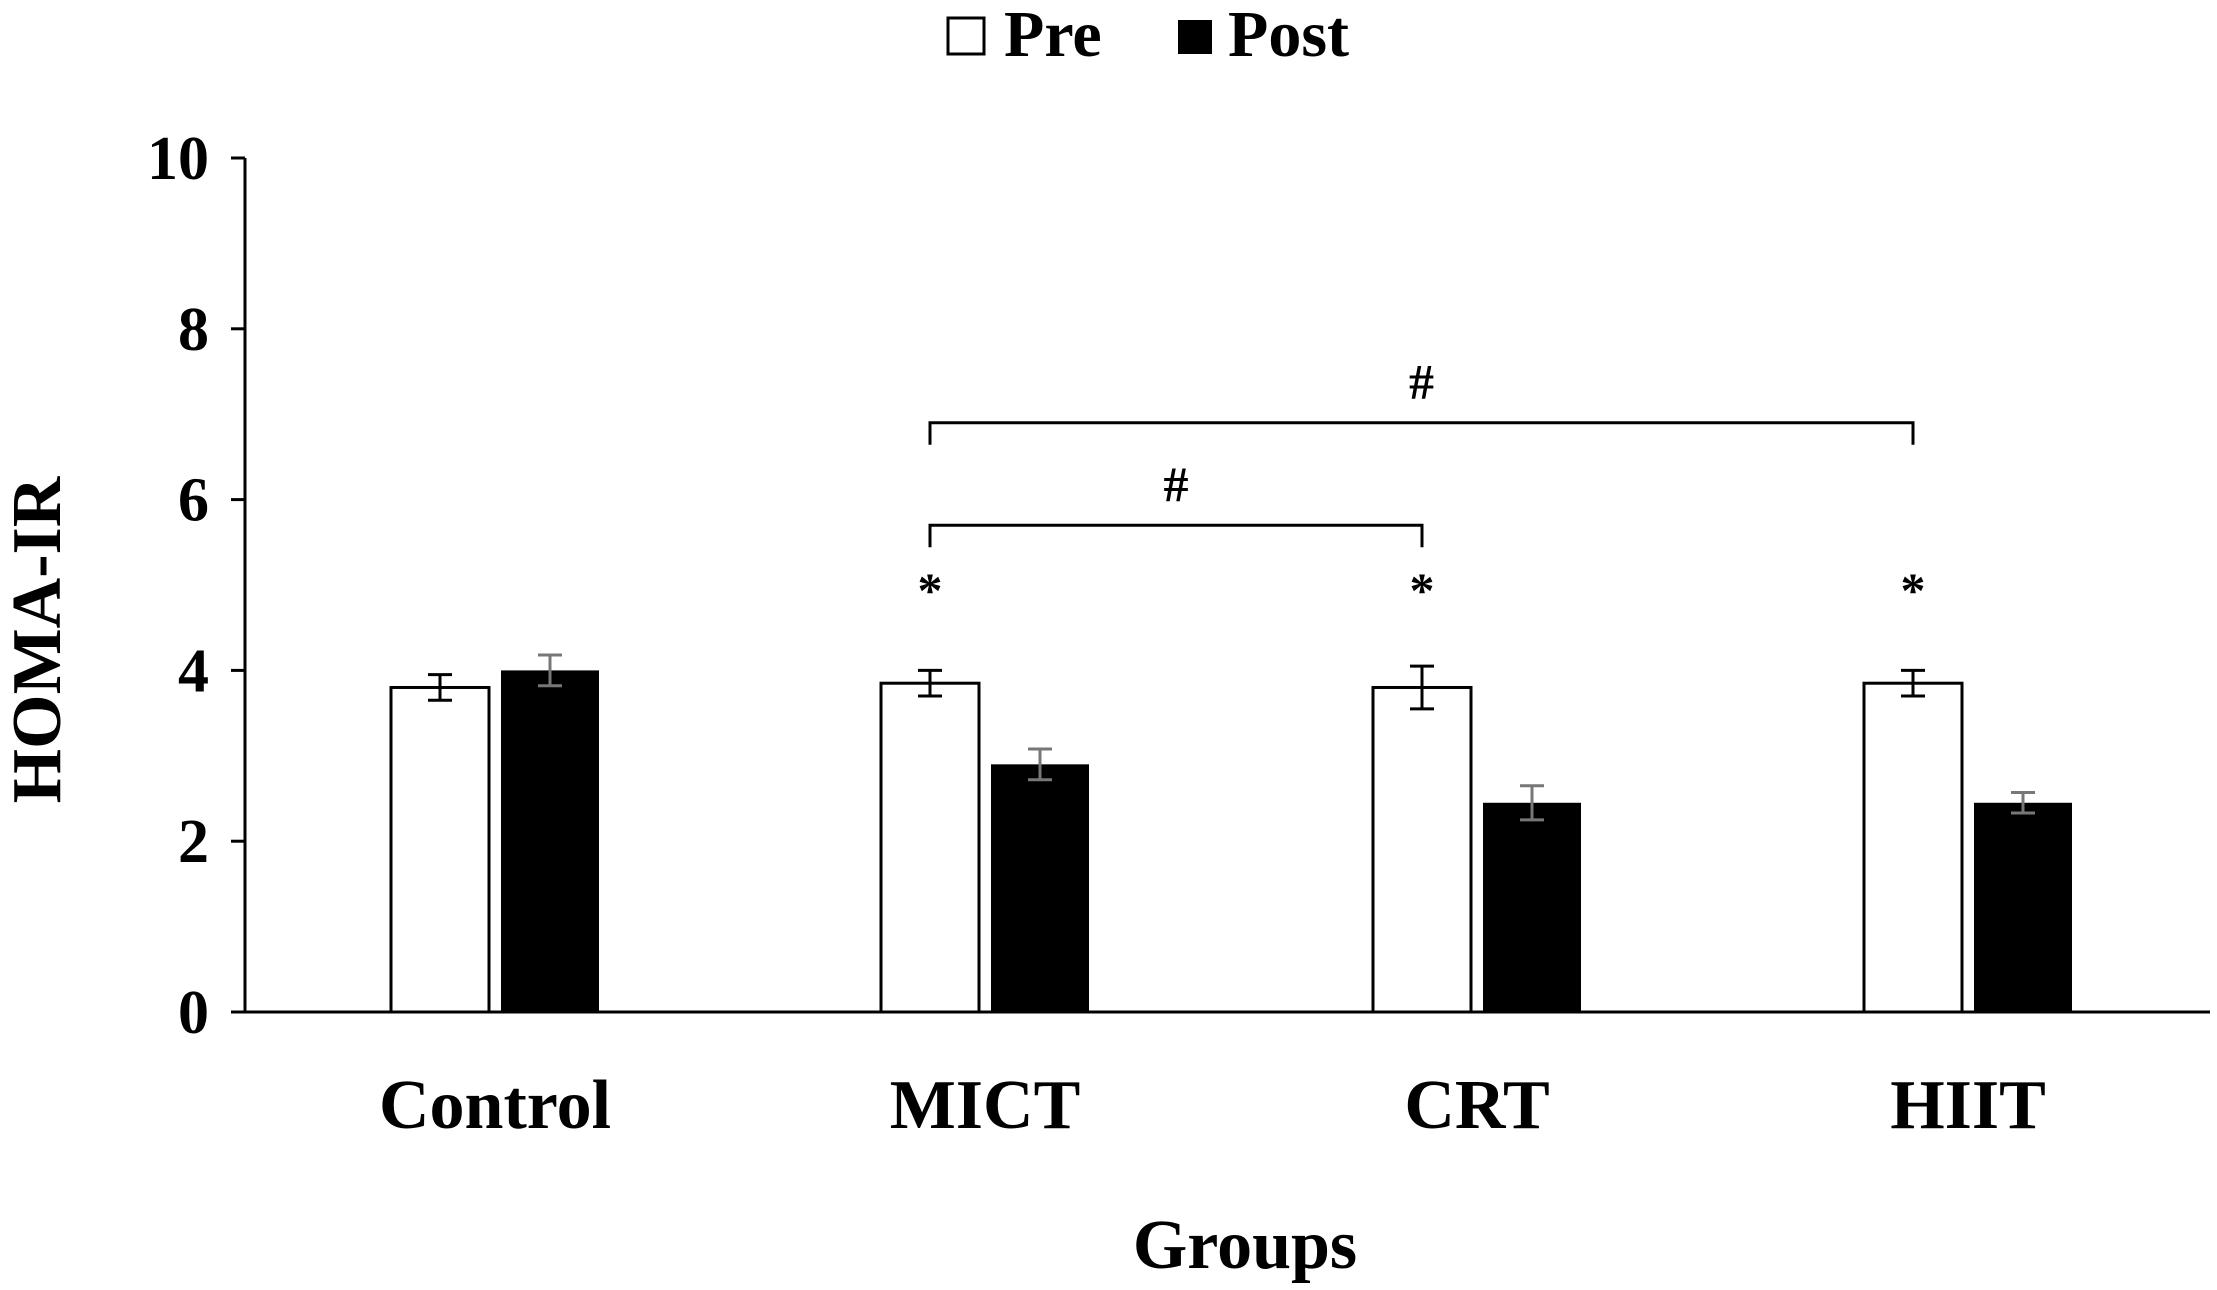  I want to click on y-tick-label: 10, so click(178, 159).